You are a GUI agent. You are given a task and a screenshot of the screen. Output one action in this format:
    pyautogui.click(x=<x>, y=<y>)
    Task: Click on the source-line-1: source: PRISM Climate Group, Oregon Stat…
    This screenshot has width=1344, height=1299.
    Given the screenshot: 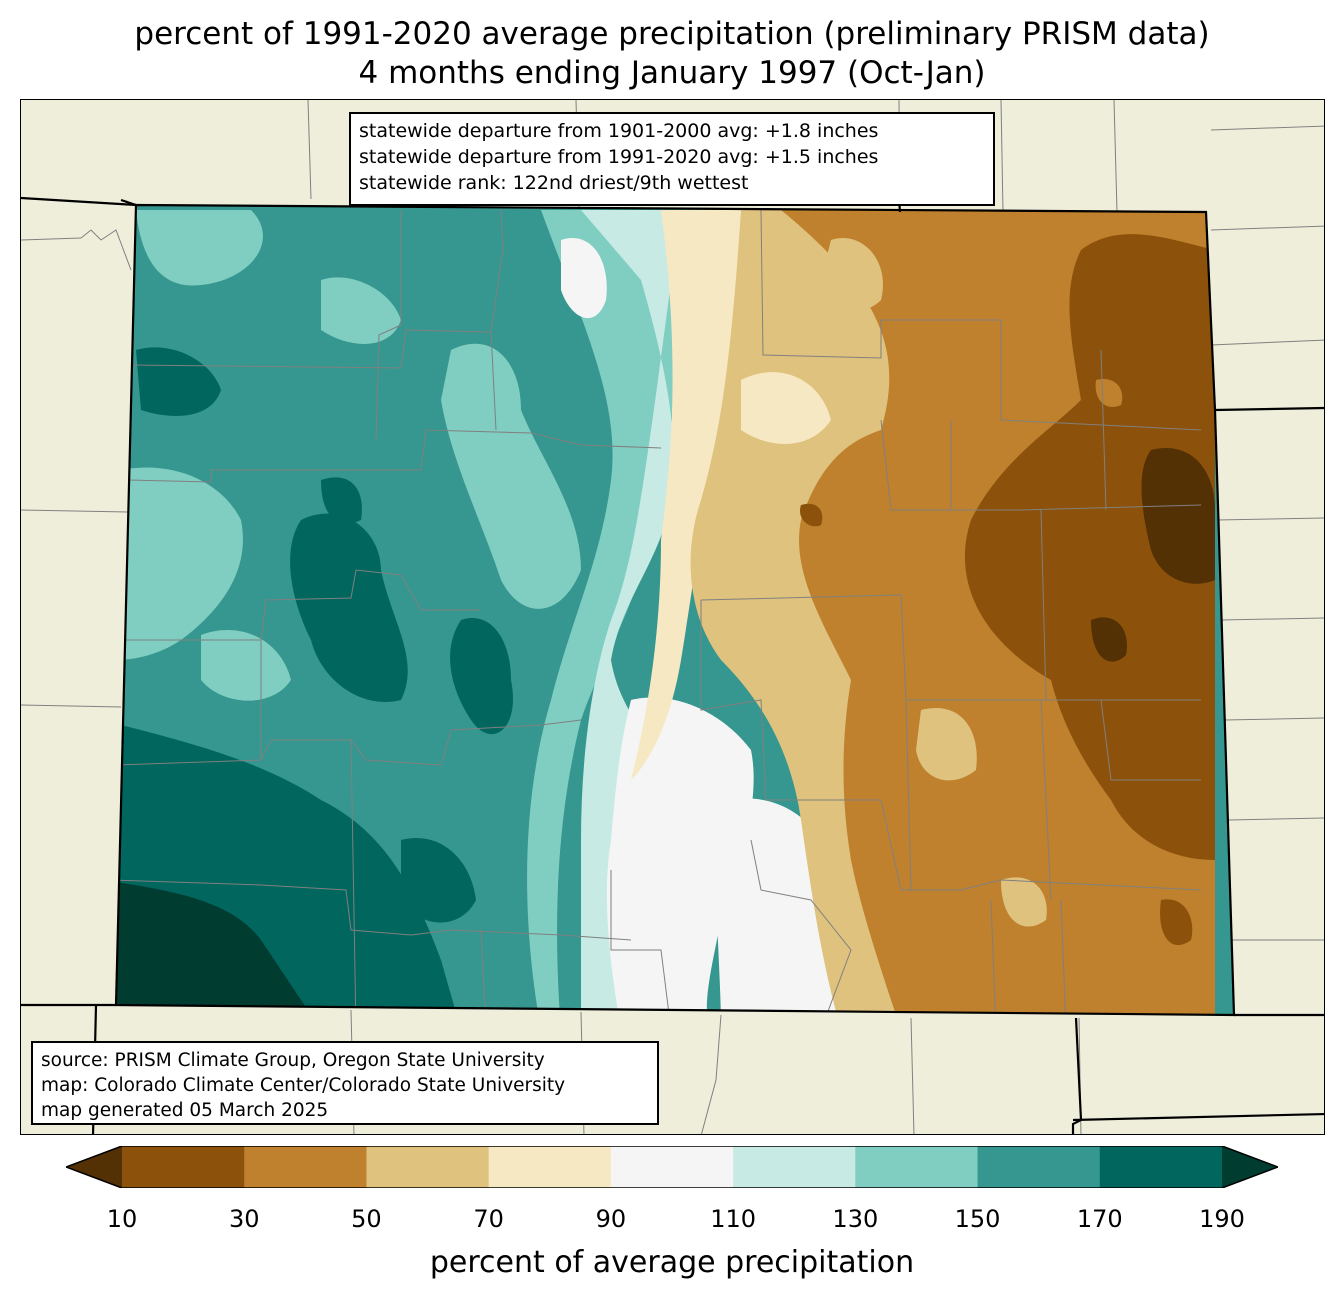 What is the action you would take?
    pyautogui.click(x=293, y=1060)
    